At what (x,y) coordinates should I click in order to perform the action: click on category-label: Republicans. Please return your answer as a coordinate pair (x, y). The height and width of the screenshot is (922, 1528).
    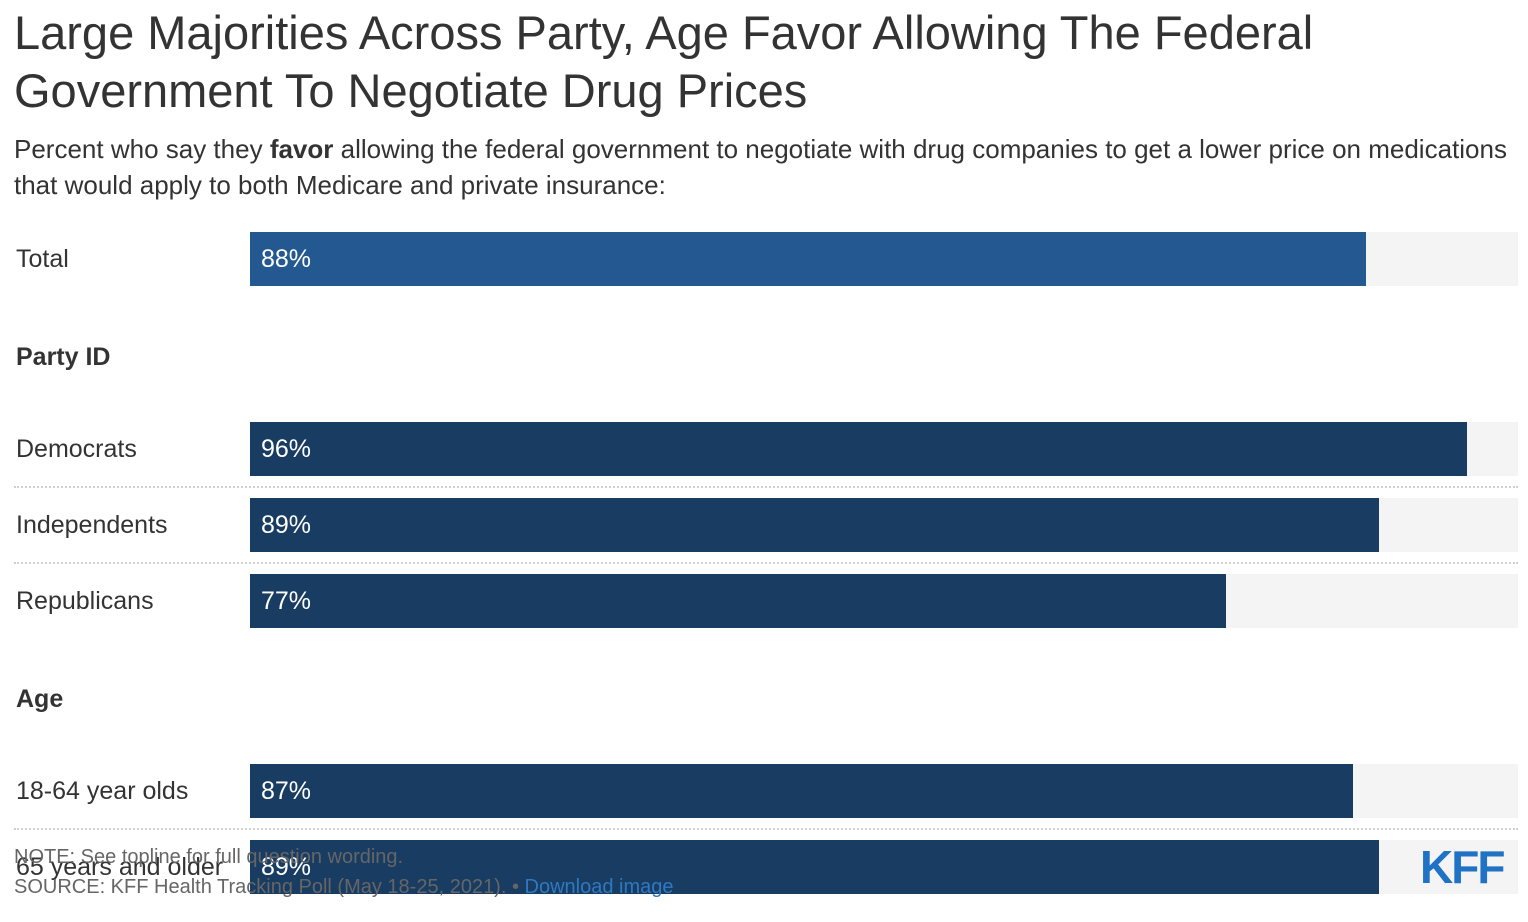
    Looking at the image, I should click on (85, 601).